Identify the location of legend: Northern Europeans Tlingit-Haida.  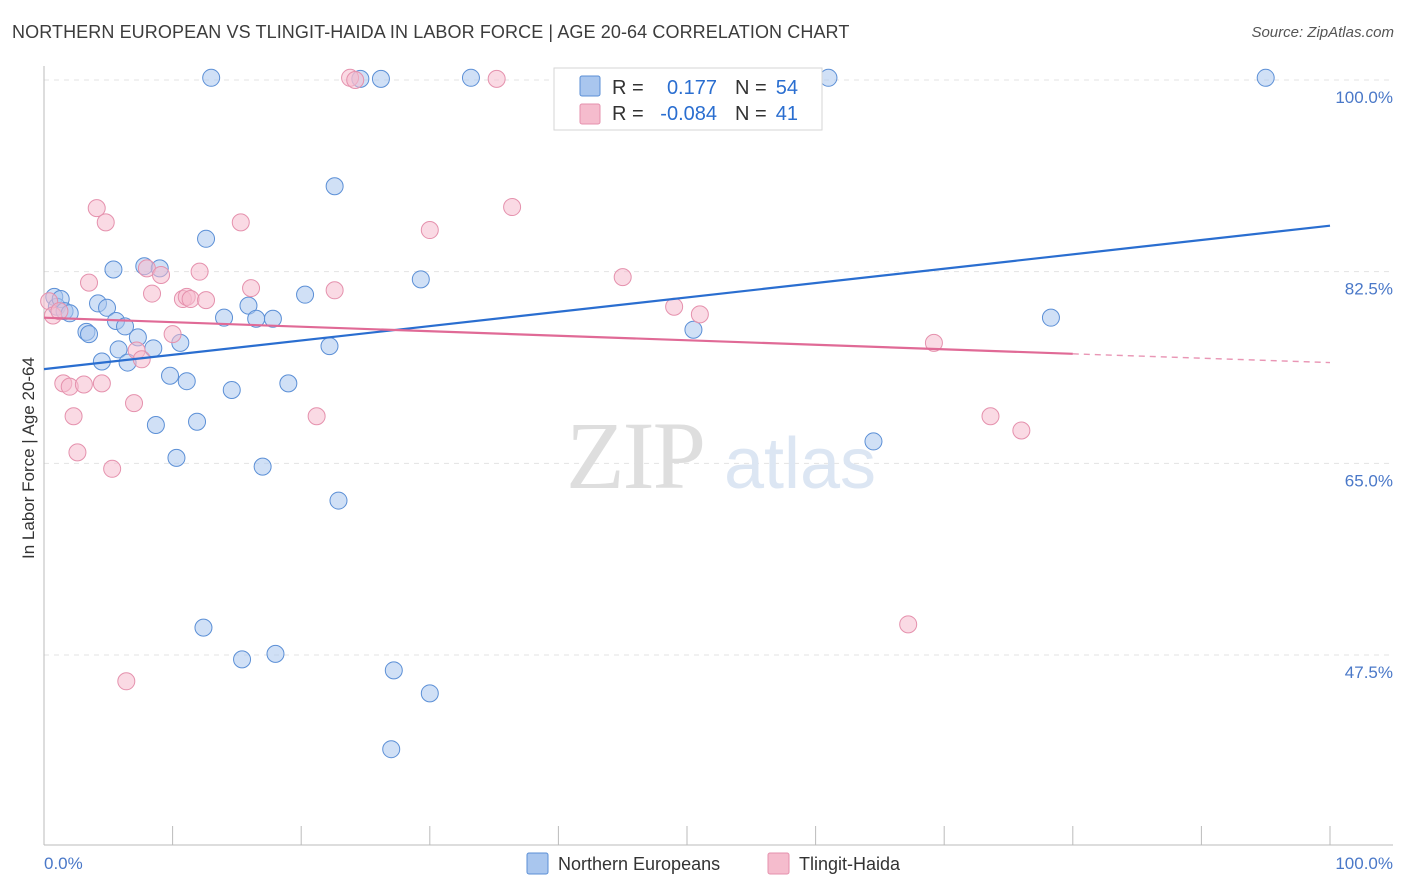
(713, 863).